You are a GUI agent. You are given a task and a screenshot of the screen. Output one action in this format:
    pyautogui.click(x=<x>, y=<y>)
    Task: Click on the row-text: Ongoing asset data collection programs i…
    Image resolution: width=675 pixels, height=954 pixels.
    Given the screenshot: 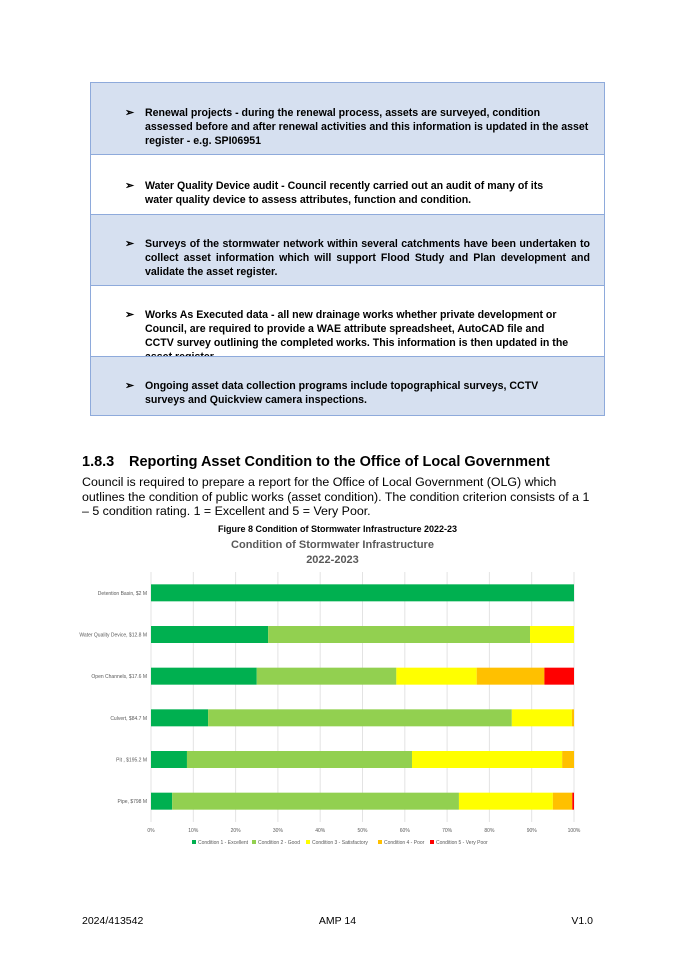 What is the action you would take?
    pyautogui.click(x=342, y=393)
    